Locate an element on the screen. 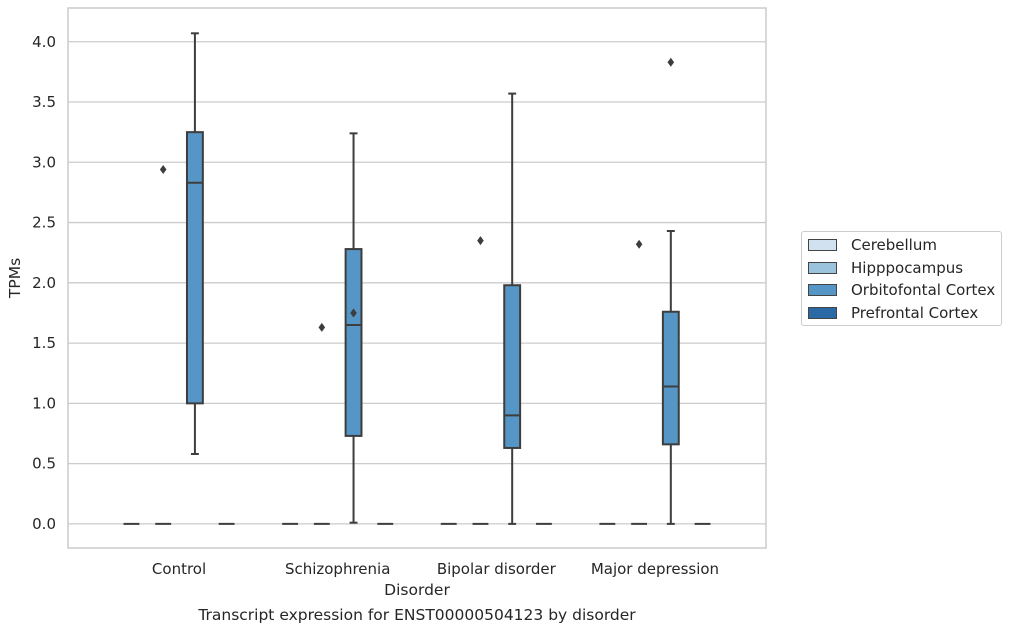 The height and width of the screenshot is (634, 1014). legend-item: Orbitofontal Cortex is located at coordinates (901, 290).